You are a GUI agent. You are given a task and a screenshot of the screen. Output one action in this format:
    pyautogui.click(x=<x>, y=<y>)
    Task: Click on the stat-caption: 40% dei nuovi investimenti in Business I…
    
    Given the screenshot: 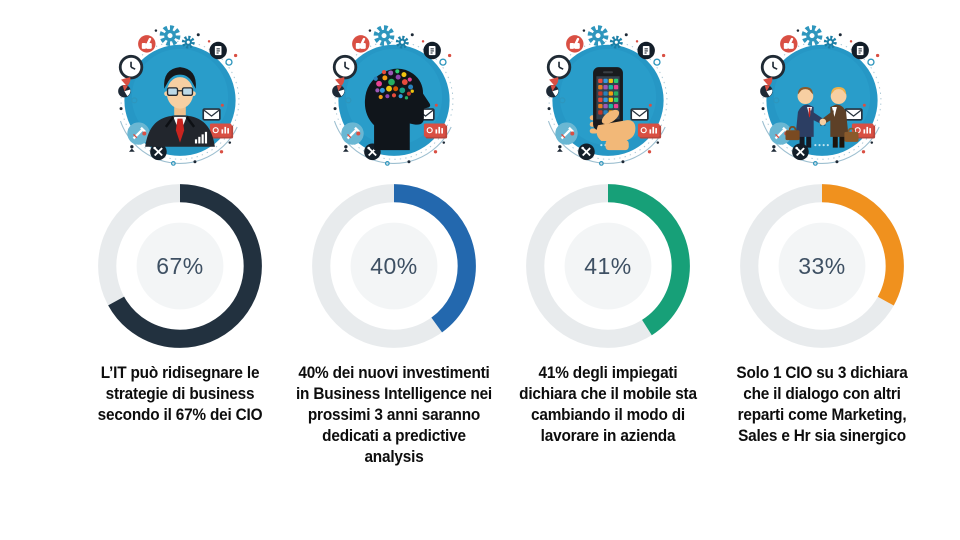 What is the action you would take?
    pyautogui.click(x=394, y=415)
    